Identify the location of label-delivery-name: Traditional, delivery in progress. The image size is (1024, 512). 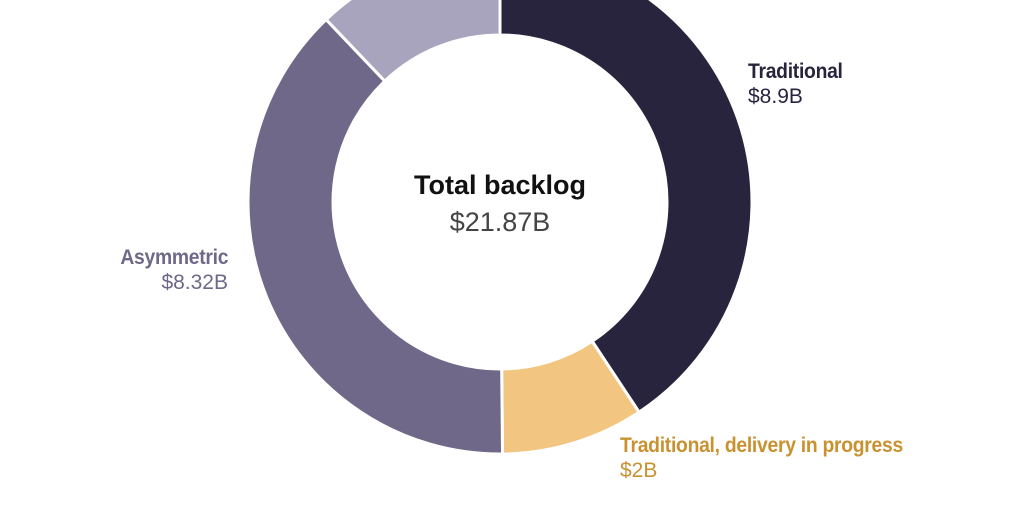
(761, 445).